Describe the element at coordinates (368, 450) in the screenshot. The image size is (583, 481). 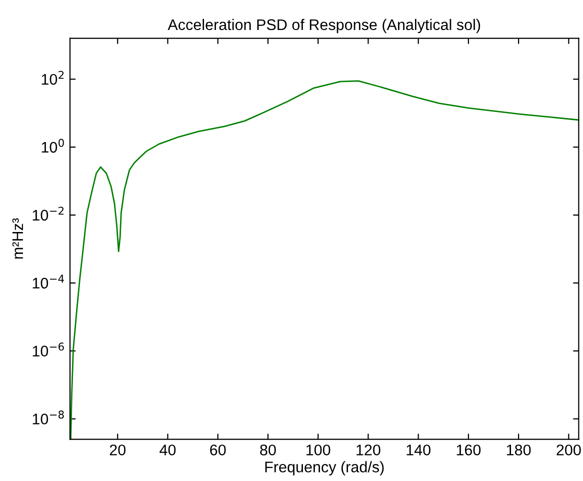
I see `x-tick-label: 120` at that location.